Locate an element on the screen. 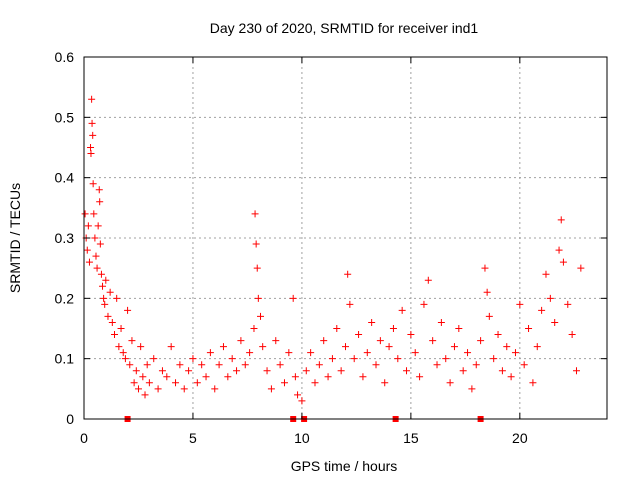 The height and width of the screenshot is (480, 640). y-tick-labels: 0 0.1 0.2 0.3 0.4 0.5 0.6 is located at coordinates (65, 238).